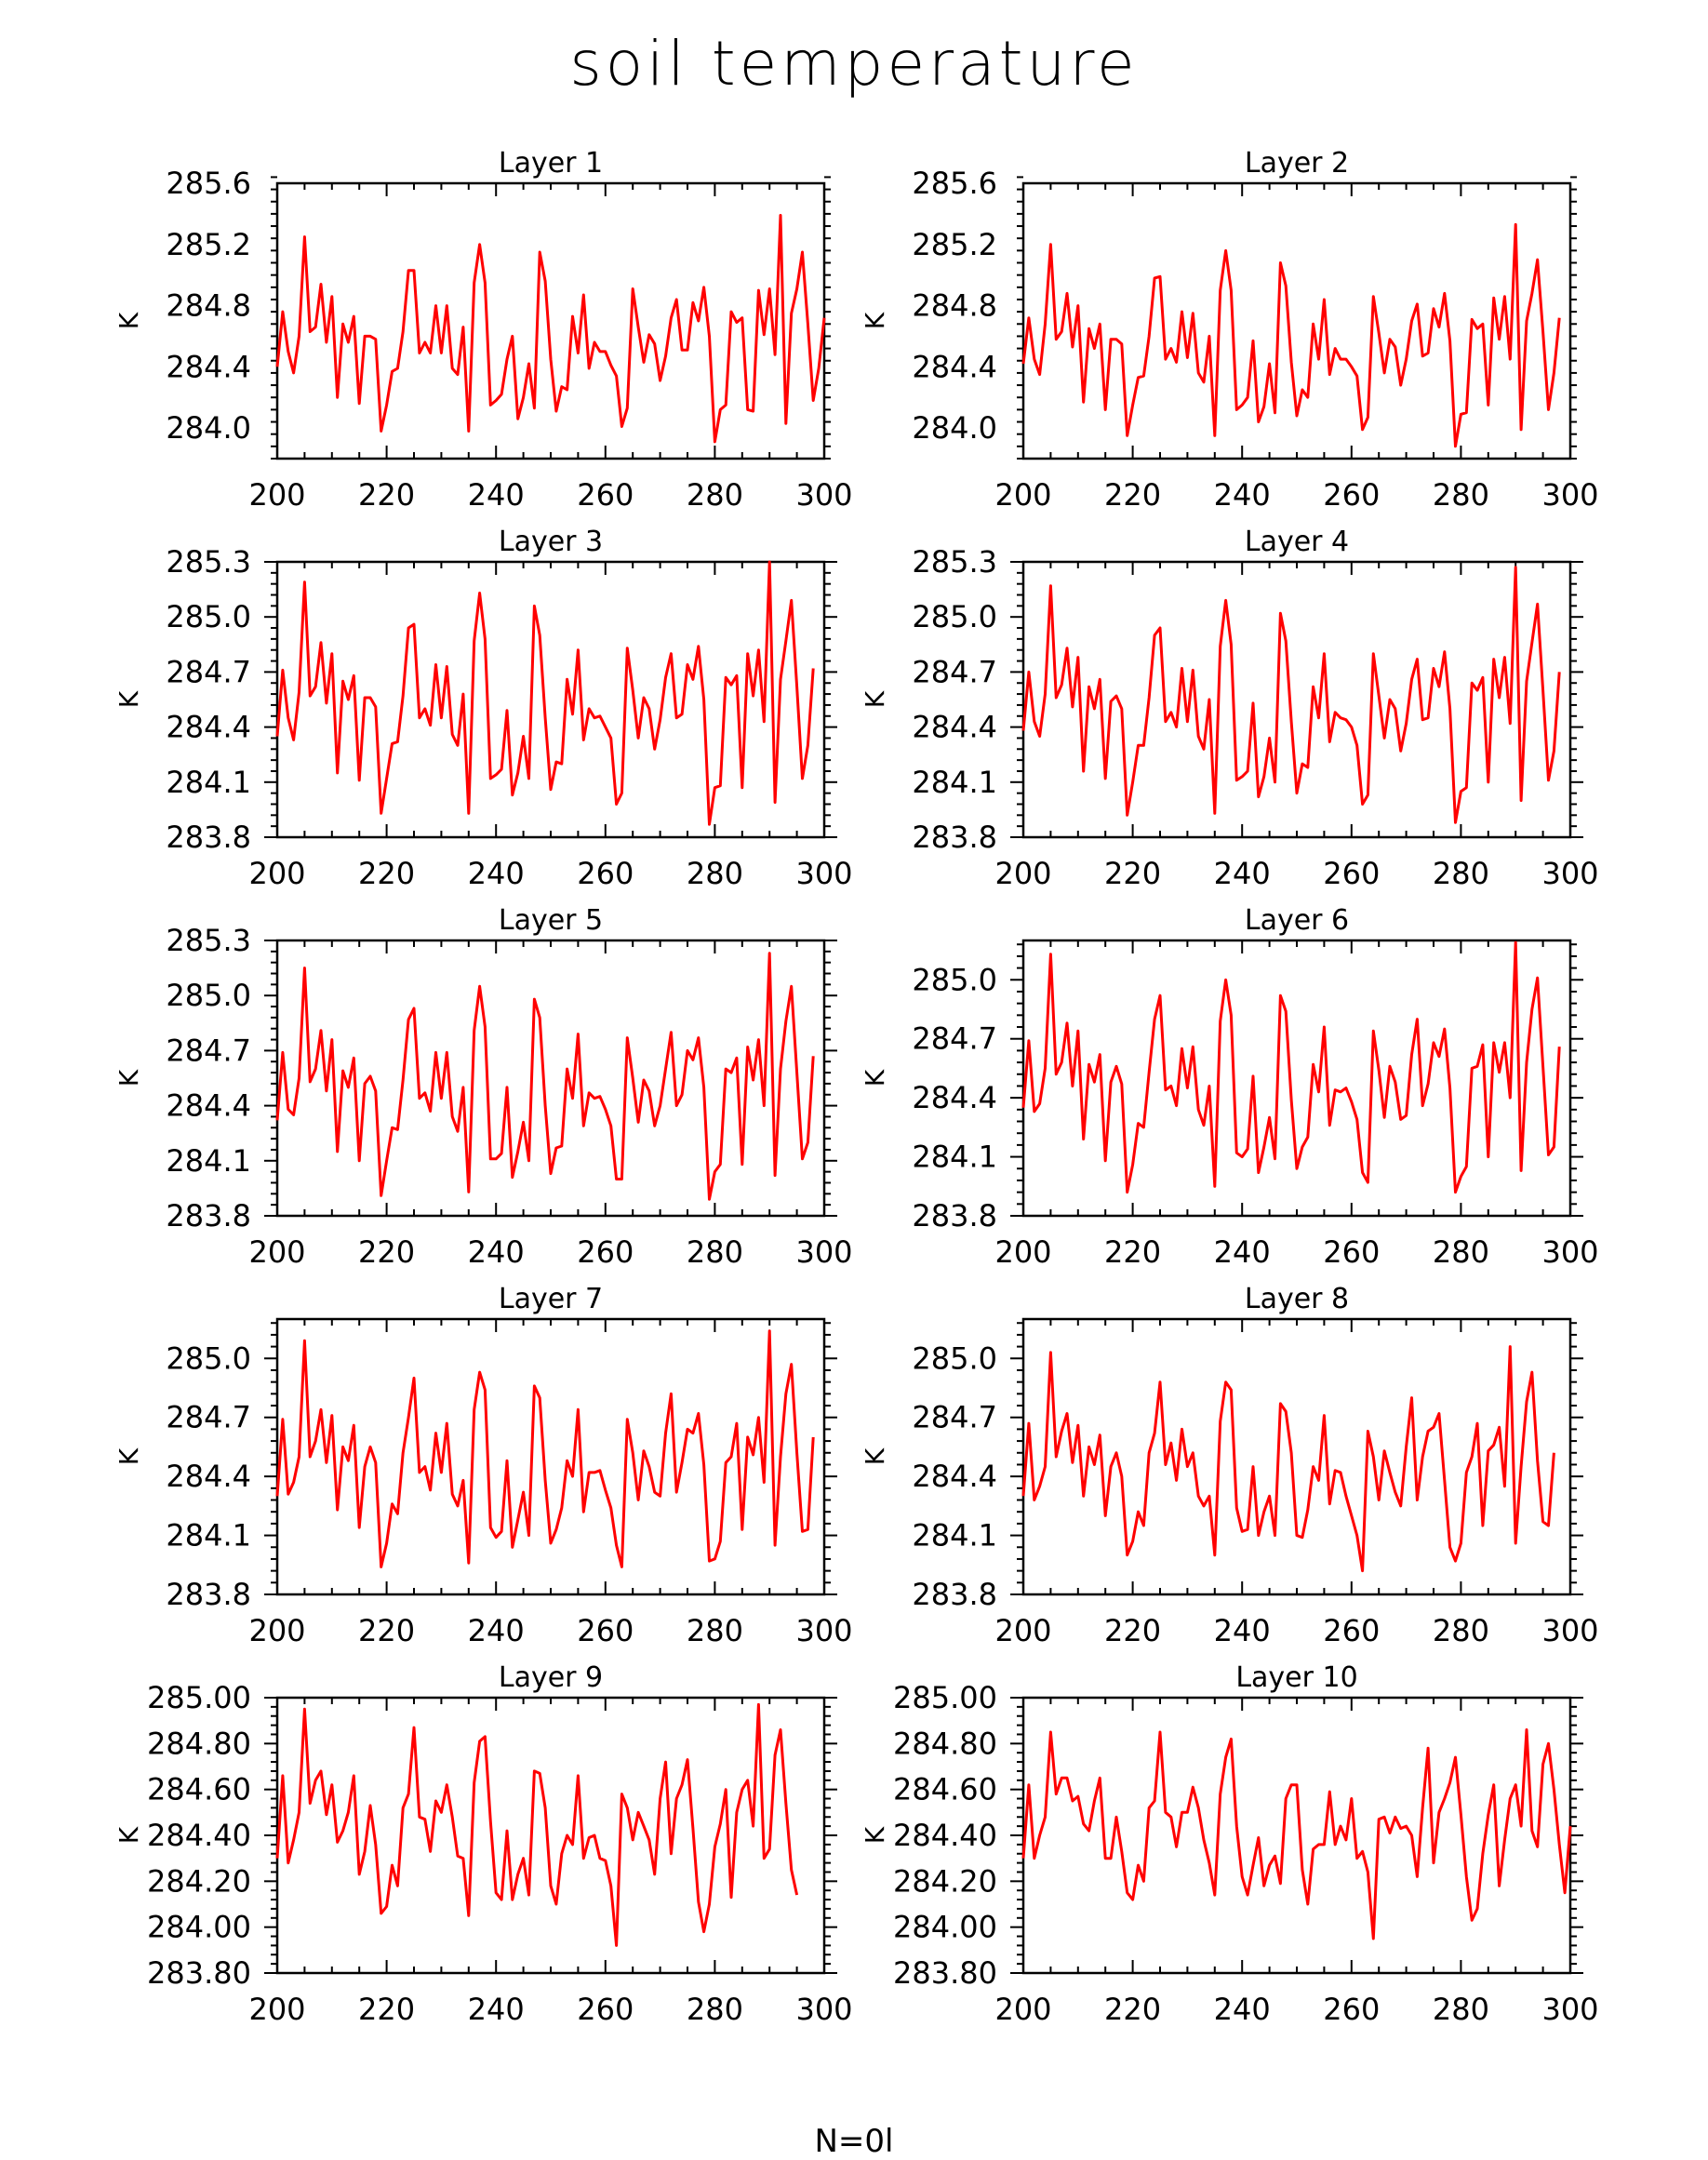  What do you see at coordinates (551, 1677) in the screenshot?
I see `panel-title: Layer 9` at bounding box center [551, 1677].